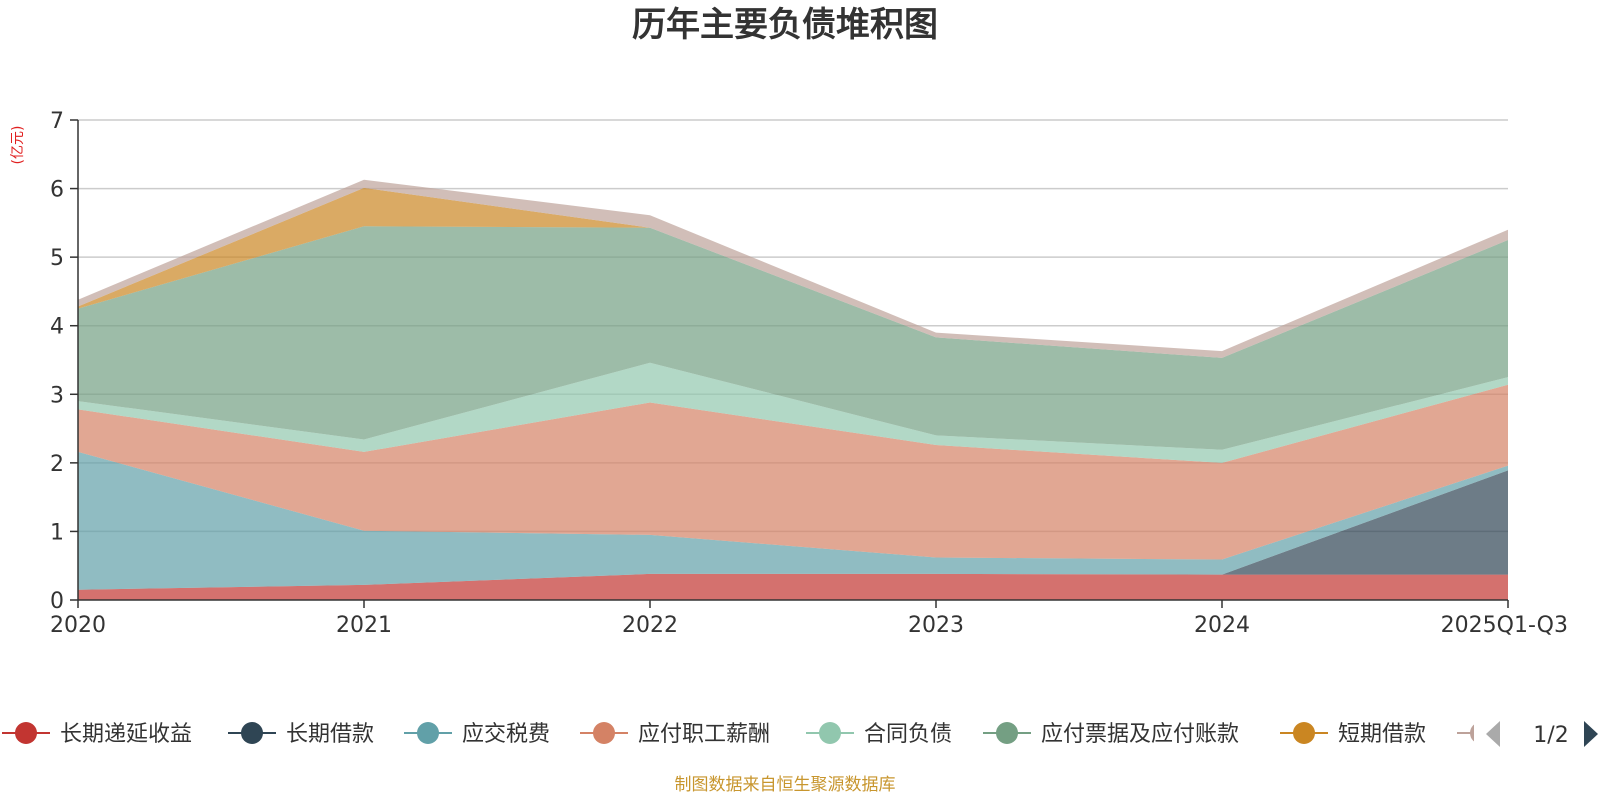 The image size is (1600, 800). I want to click on legend-item-长期借款: 长期借款, so click(301, 734).